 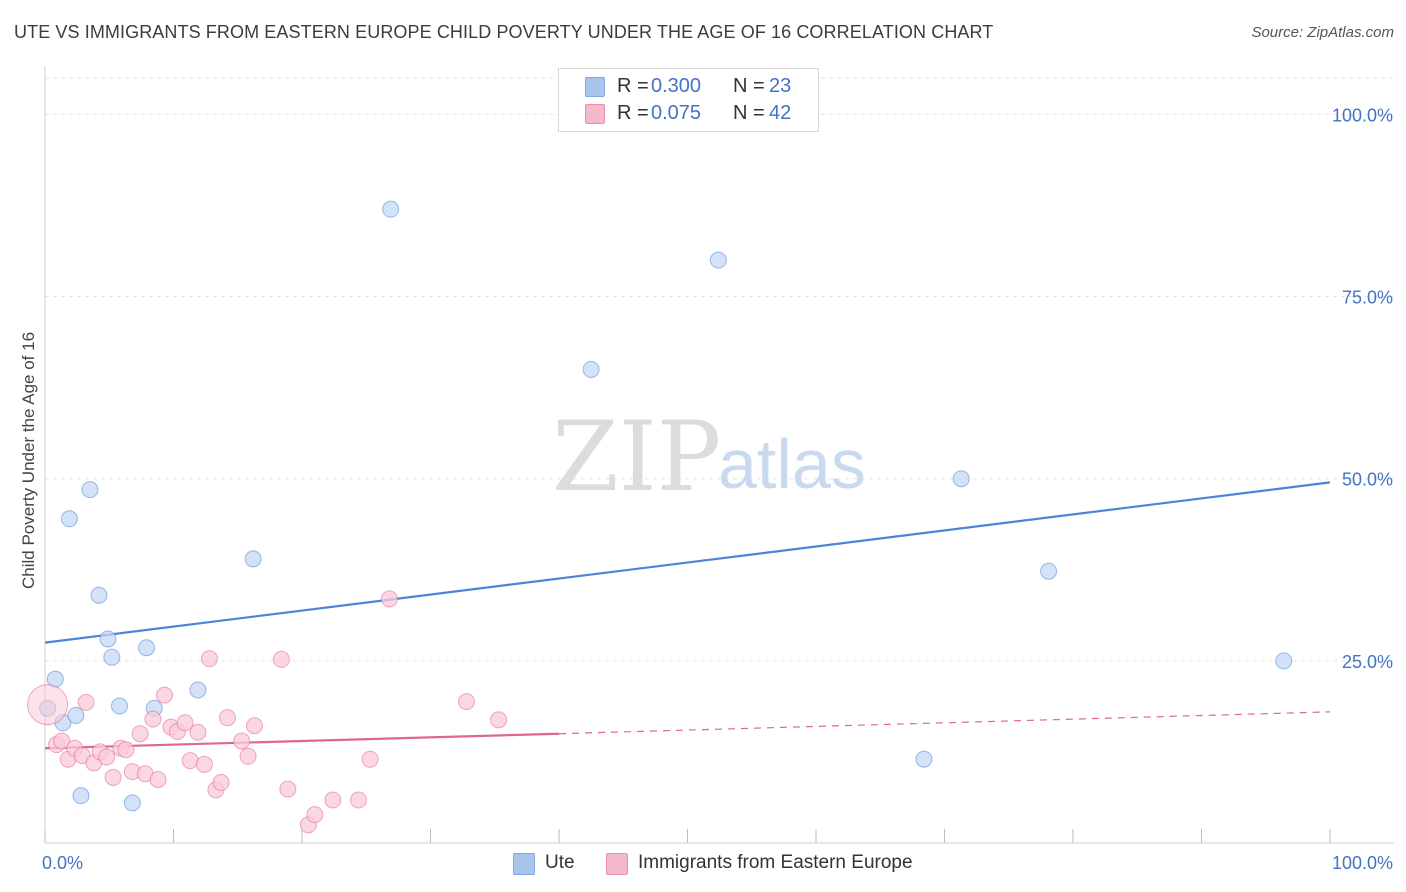 What do you see at coordinates (524, 864) in the screenshot?
I see `bottom-legend-swatch-ute` at bounding box center [524, 864].